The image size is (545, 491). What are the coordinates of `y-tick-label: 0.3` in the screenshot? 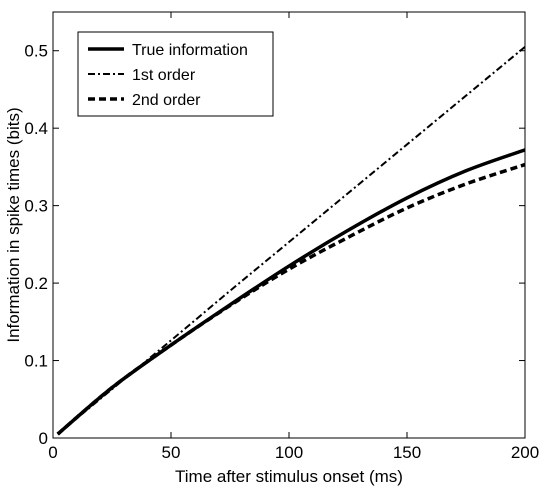 It's located at (36, 206).